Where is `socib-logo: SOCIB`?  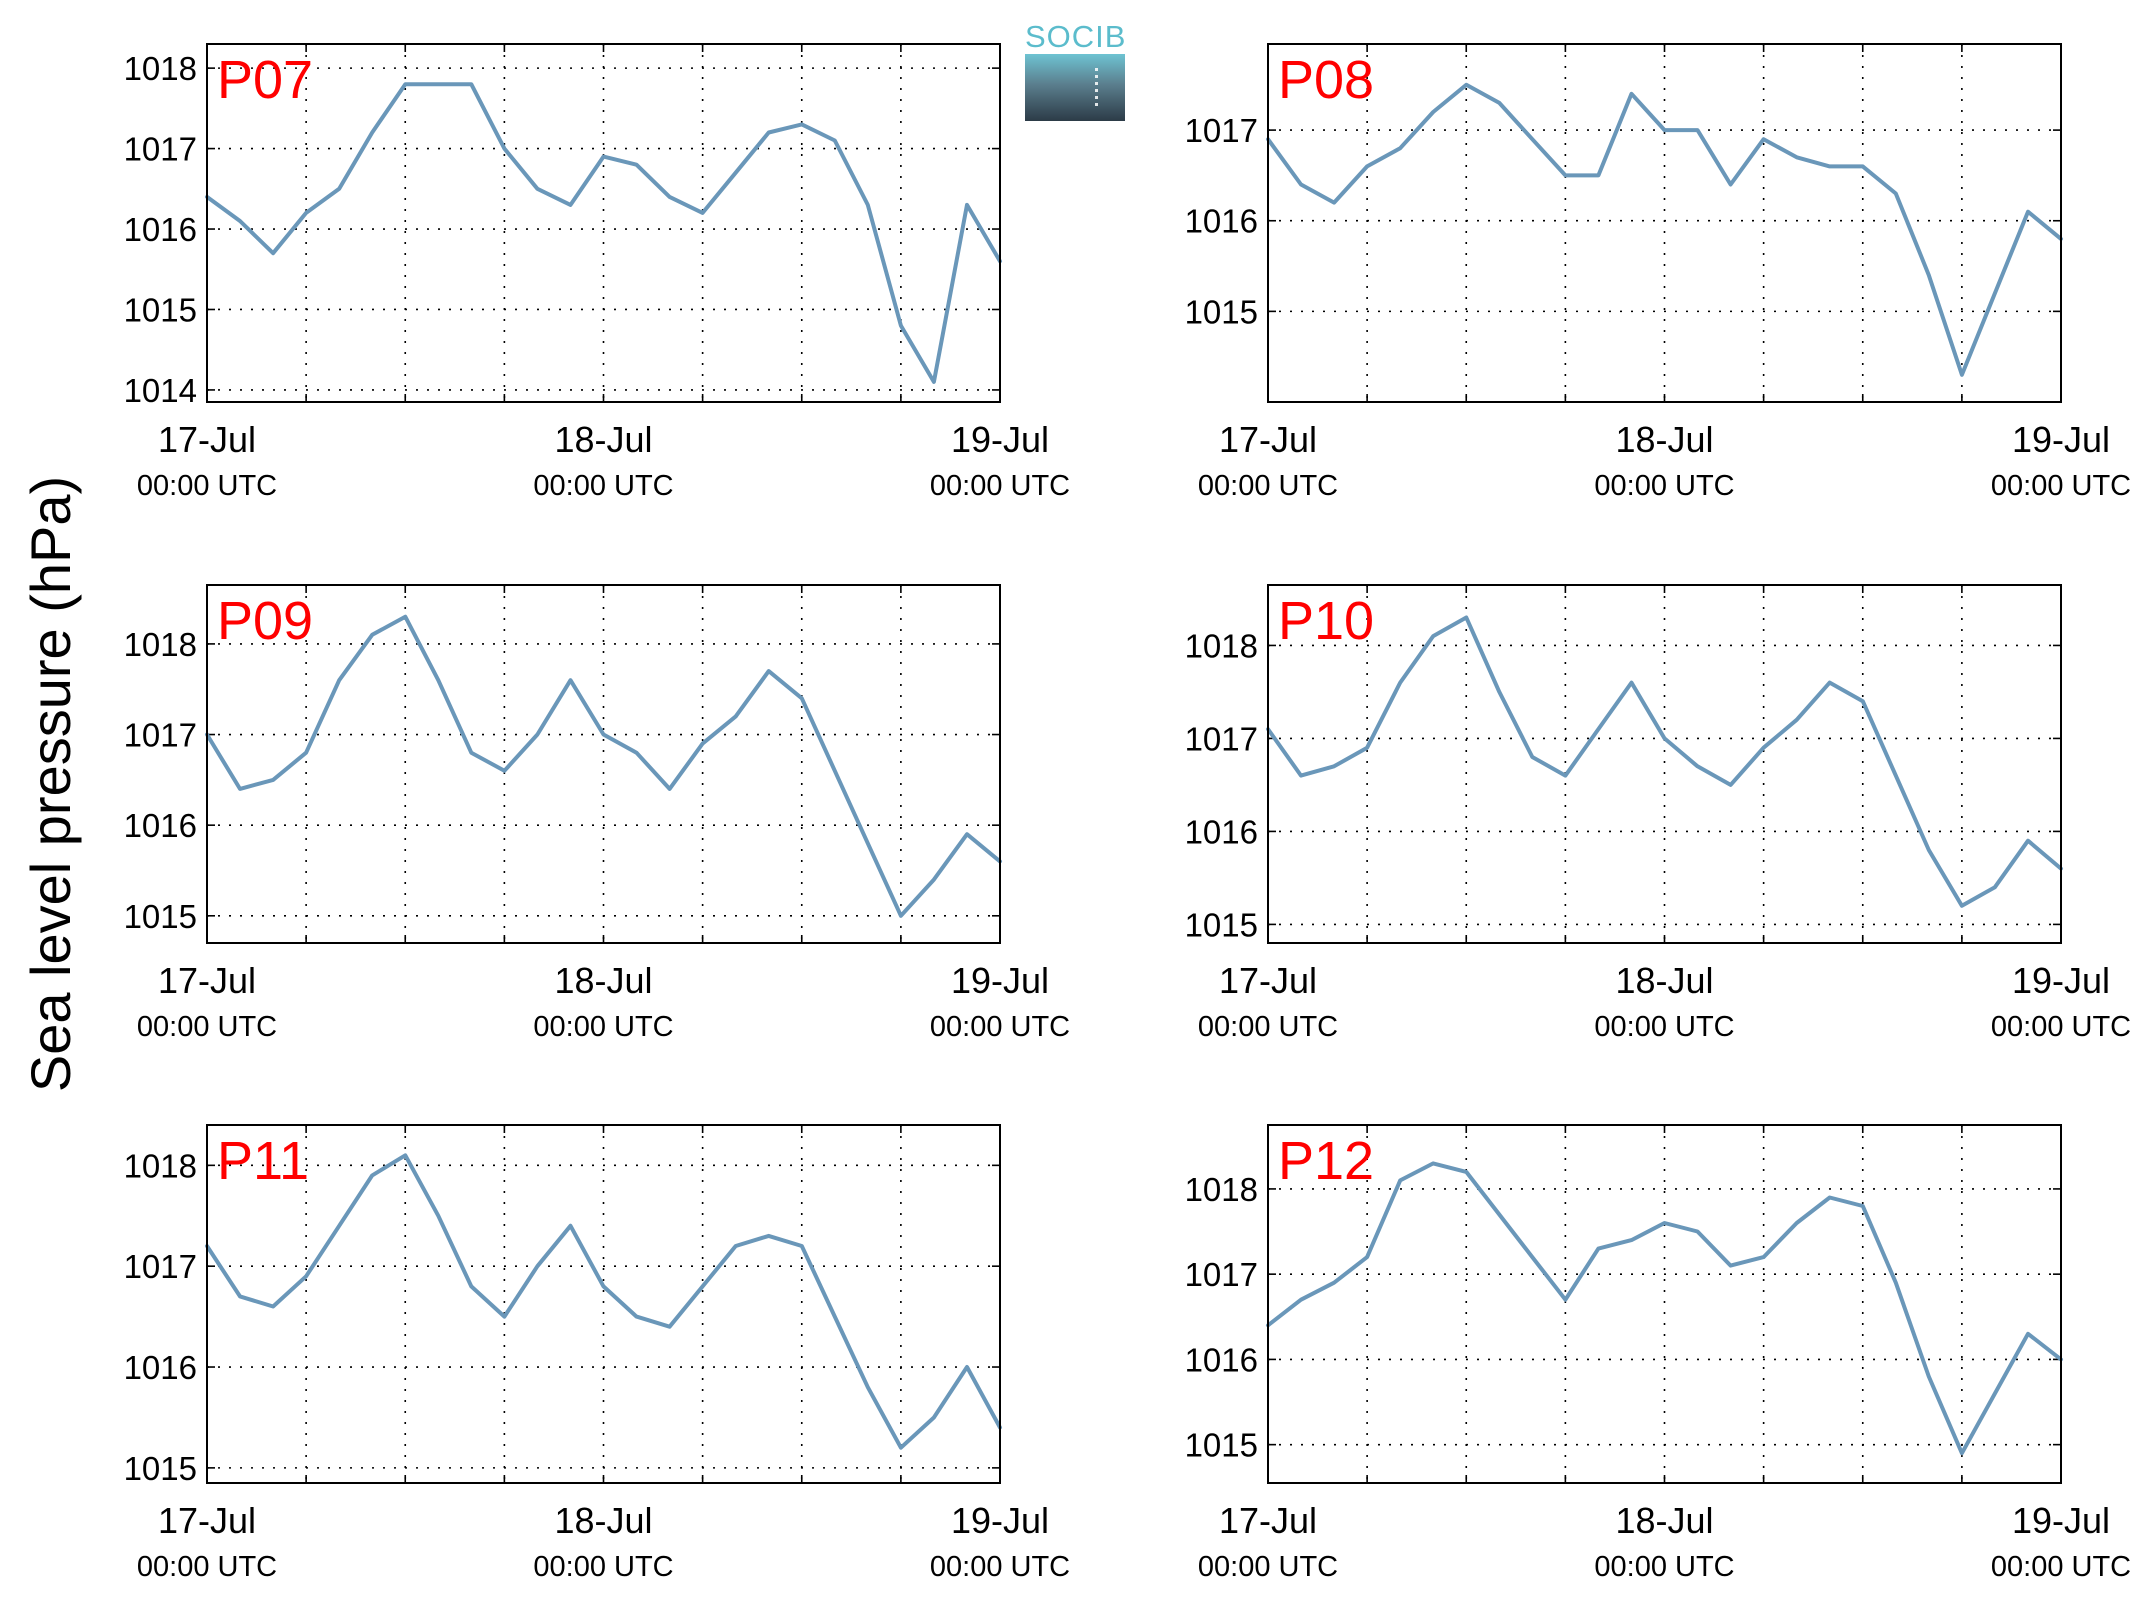
socib-logo: SOCIB is located at coordinates (1075, 70).